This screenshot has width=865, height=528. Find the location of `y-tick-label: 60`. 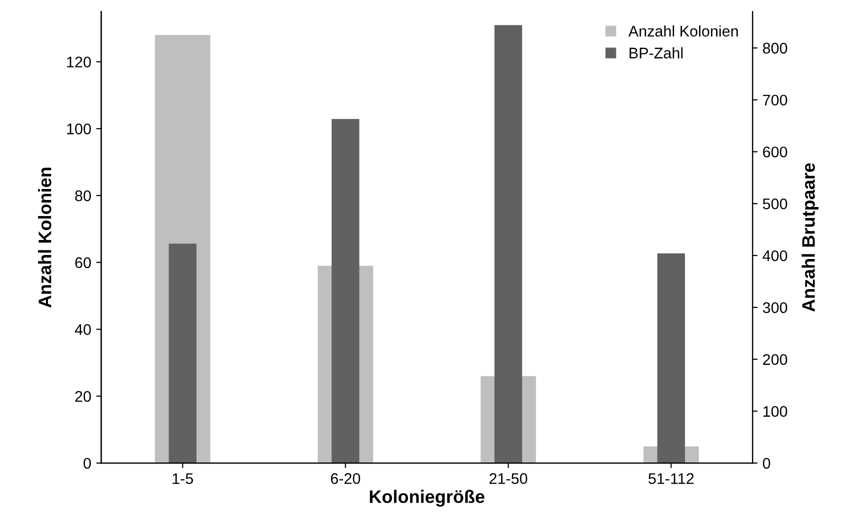

y-tick-label: 60 is located at coordinates (83, 262).